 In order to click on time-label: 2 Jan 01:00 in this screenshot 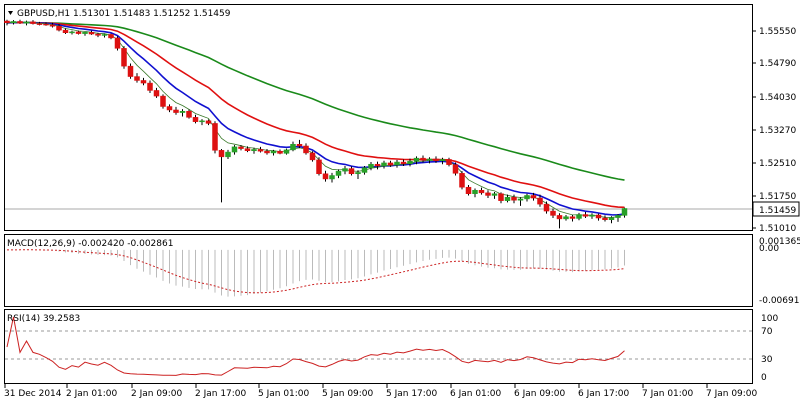, I will do `click(92, 394)`.